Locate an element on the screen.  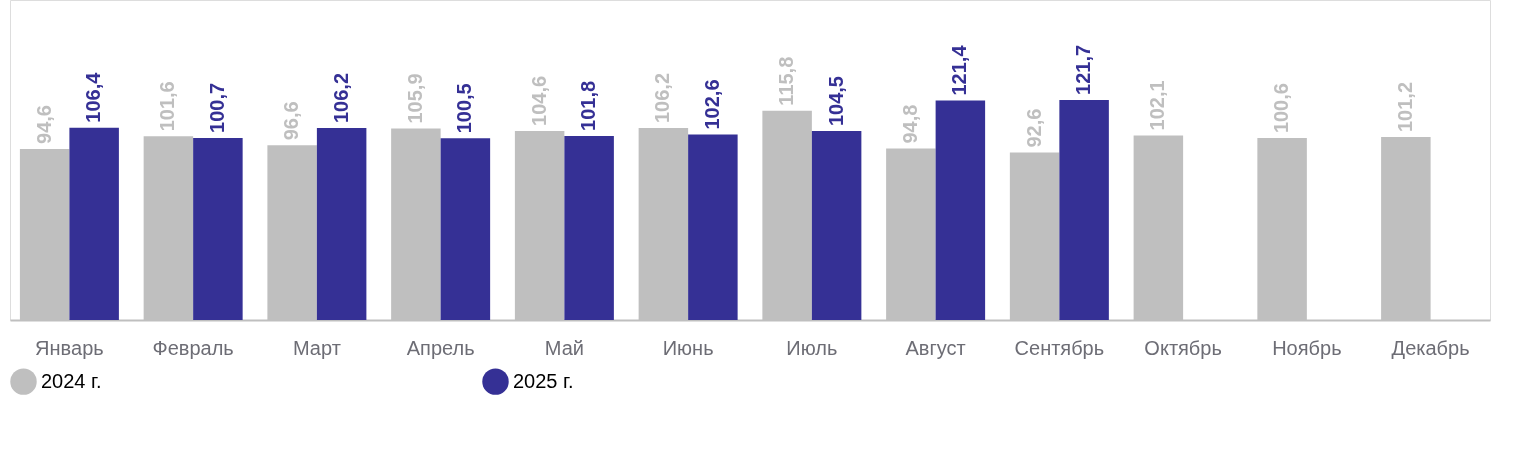
data-label: 100,7 is located at coordinates (216, 107).